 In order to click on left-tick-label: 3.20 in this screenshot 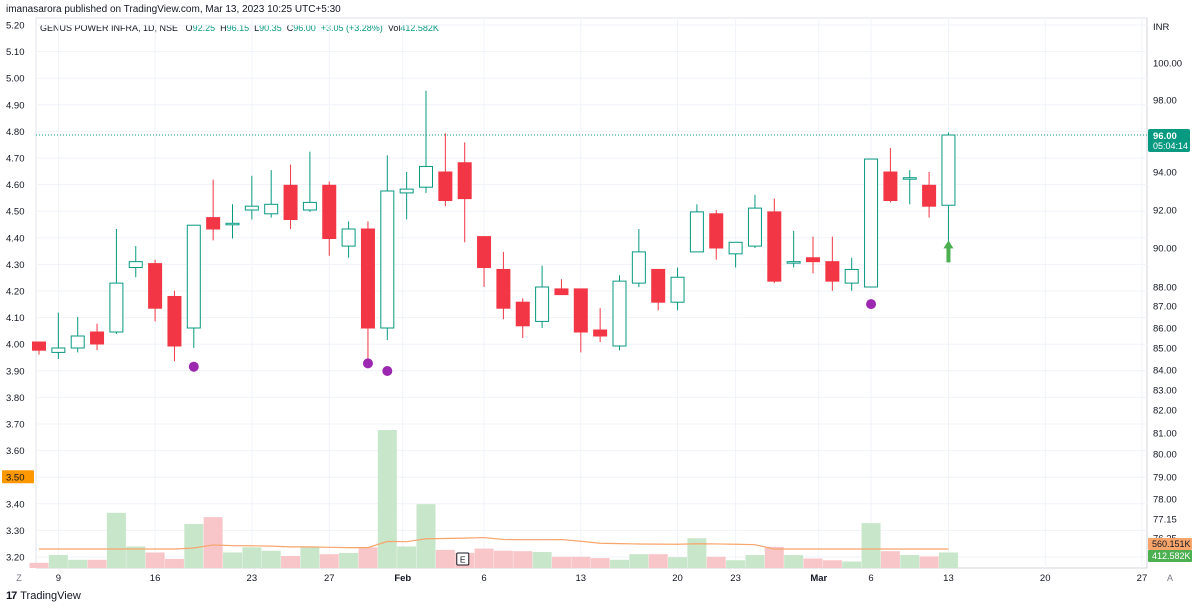, I will do `click(15, 558)`.